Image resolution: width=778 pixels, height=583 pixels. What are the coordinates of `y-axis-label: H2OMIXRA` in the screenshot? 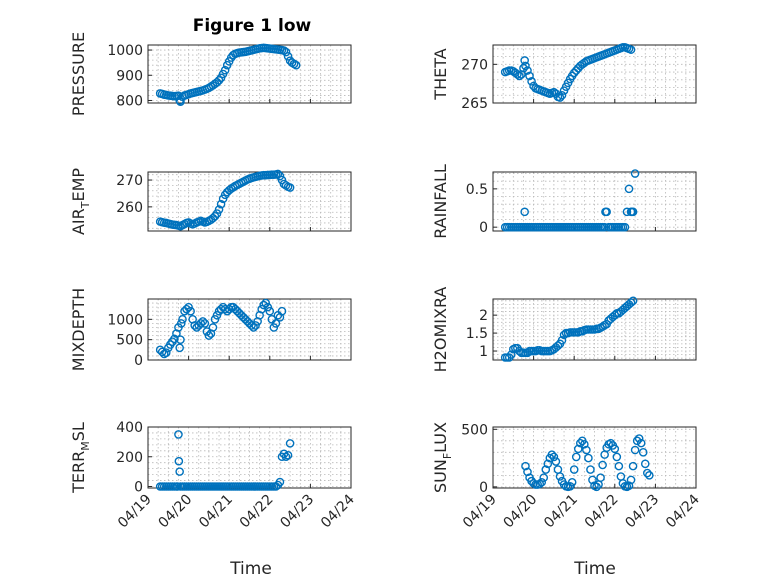 It's located at (440, 330).